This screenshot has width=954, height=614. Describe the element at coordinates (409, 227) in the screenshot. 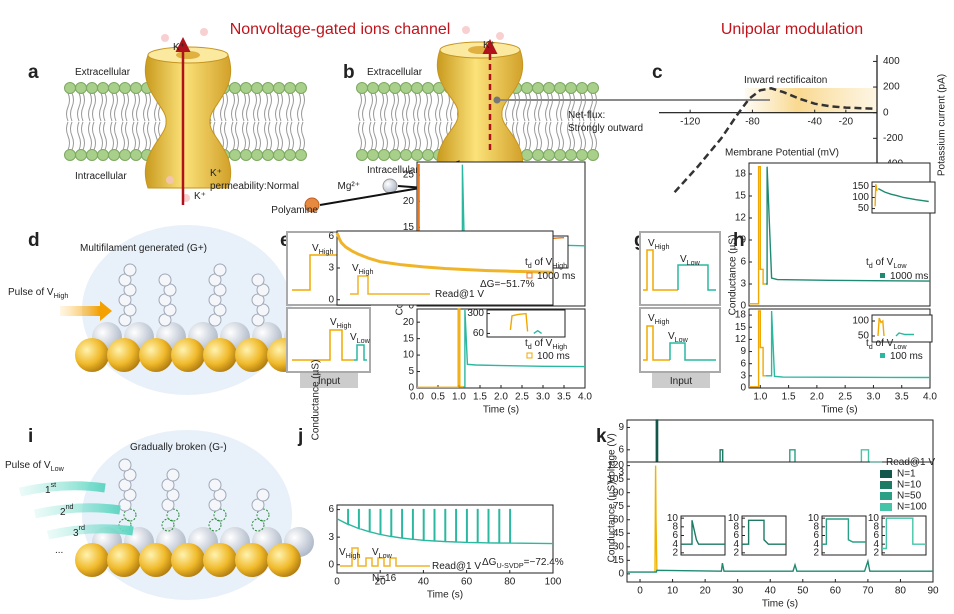

I see `y-tick-label: 15` at that location.